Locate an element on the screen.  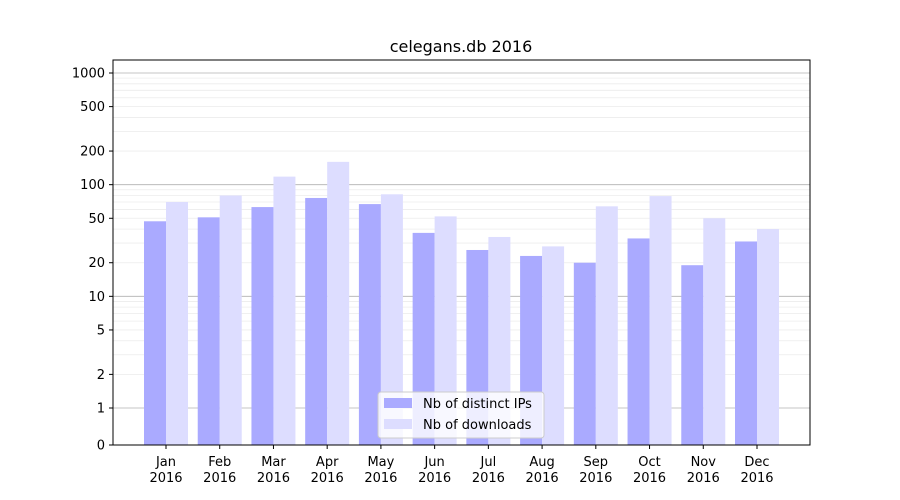
y-tick-label: 200 is located at coordinates (92, 152).